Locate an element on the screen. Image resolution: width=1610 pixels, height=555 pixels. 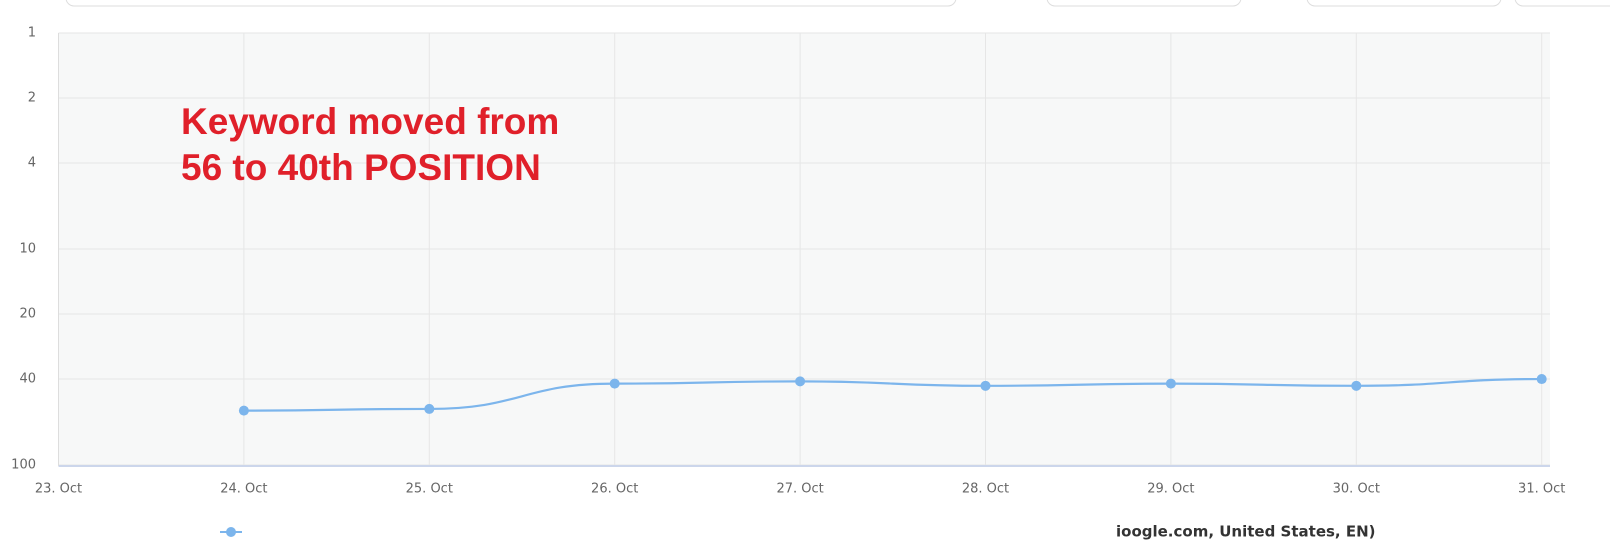
x-tick-label: 24. Oct is located at coordinates (243, 489).